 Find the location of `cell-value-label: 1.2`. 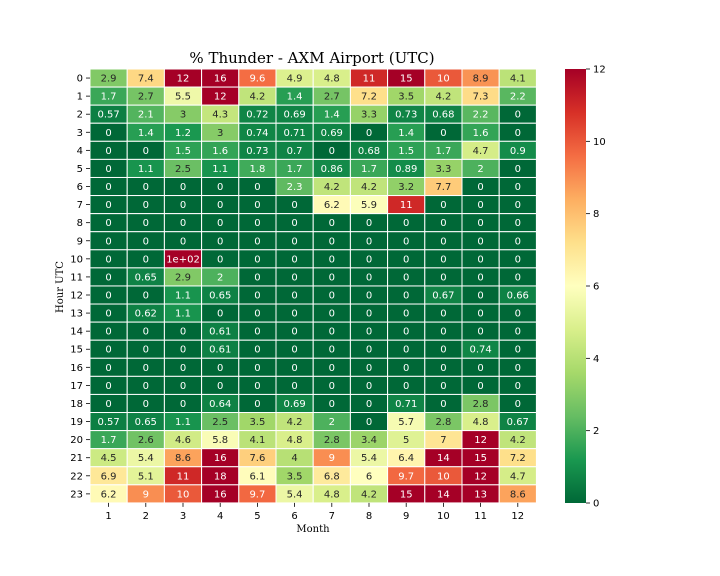

cell-value-label: 1.2 is located at coordinates (183, 133).